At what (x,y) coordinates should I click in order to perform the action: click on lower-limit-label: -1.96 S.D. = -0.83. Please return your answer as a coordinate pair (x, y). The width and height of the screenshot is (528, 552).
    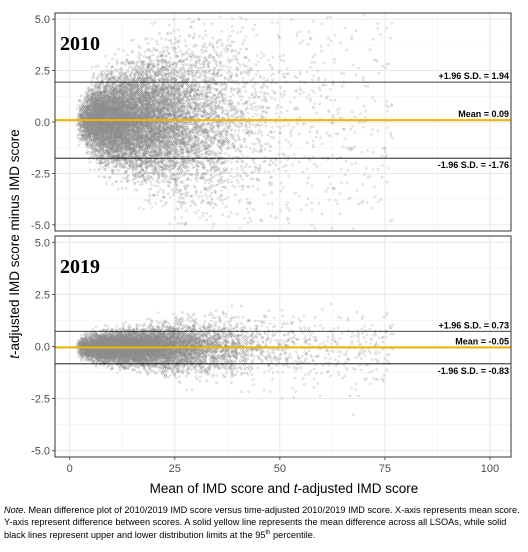
    Looking at the image, I should click on (473, 371).